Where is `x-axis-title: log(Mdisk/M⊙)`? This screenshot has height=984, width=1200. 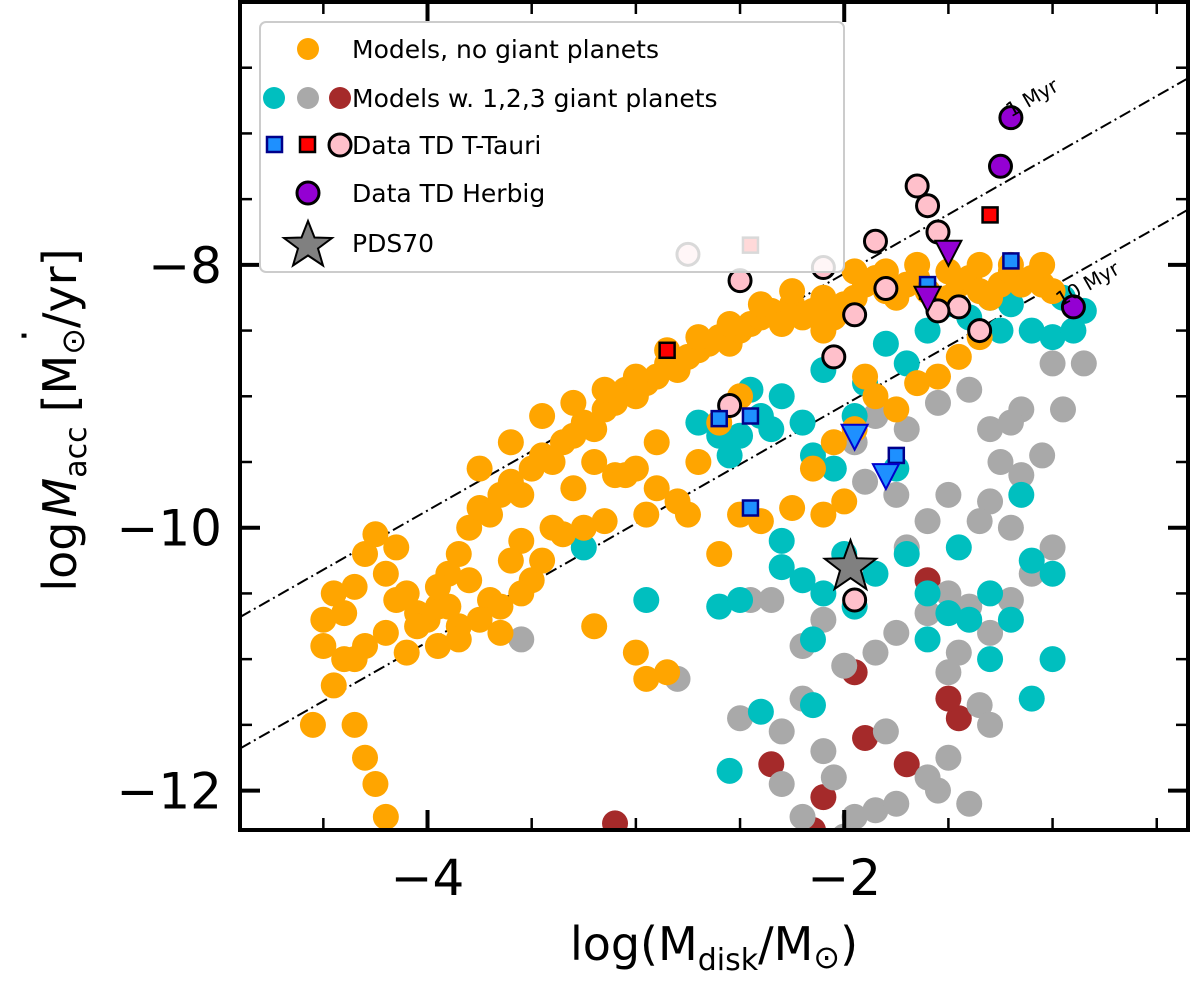 x-axis-title: log(Mdisk/M⊙) is located at coordinates (714, 947).